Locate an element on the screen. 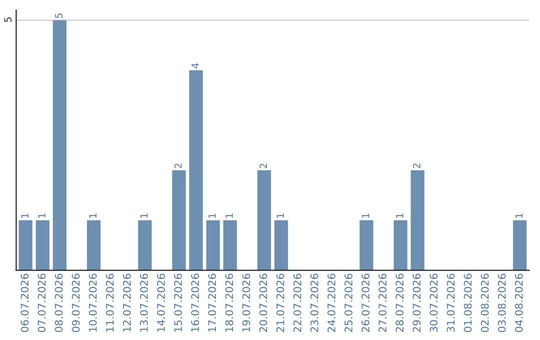 The height and width of the screenshot is (340, 540). x-tick-label: 12.07.2026 is located at coordinates (126, 303).